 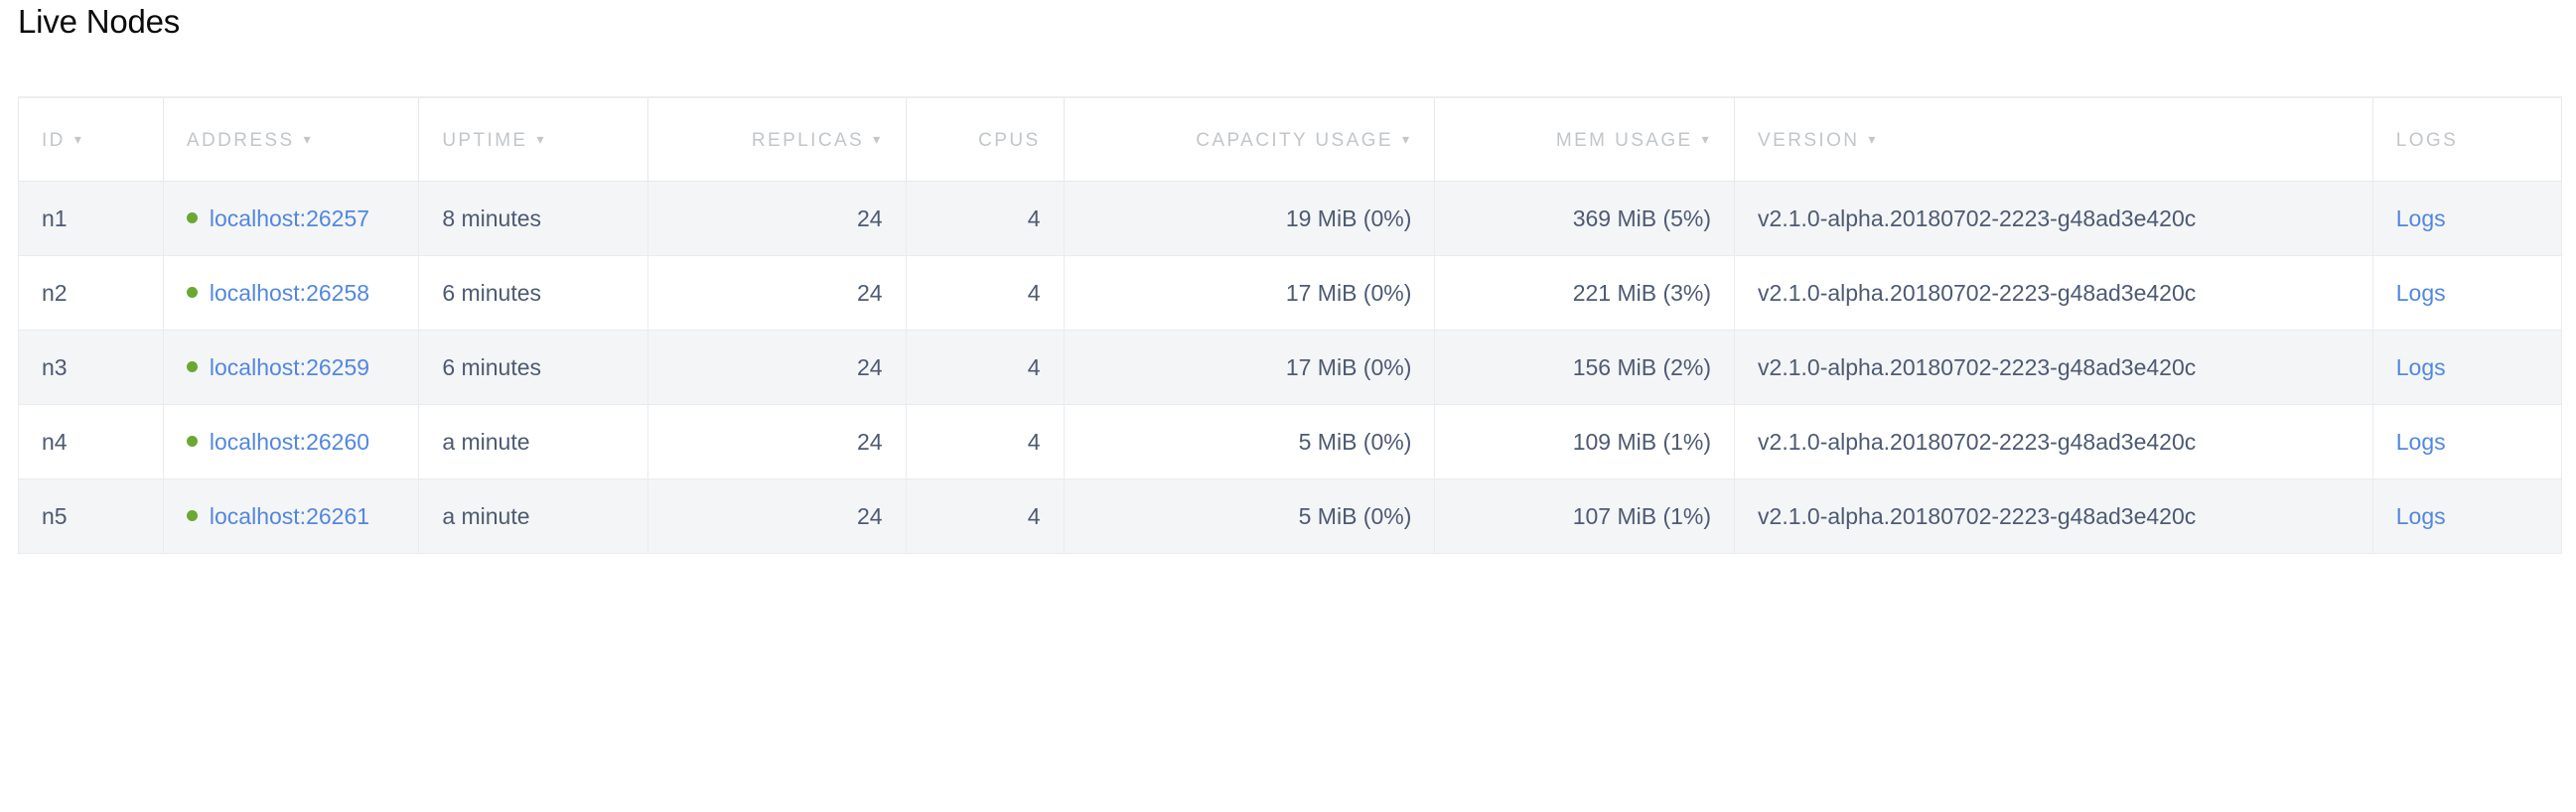 I want to click on column-header-logs: LOGS, so click(x=2468, y=139).